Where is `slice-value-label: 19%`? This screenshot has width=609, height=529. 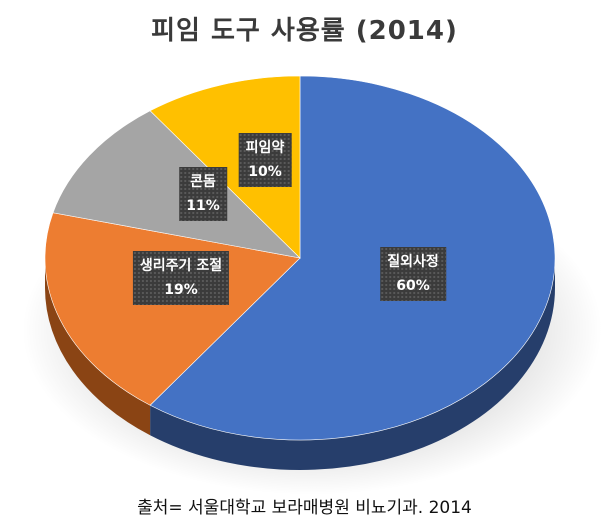
slice-value-label: 19% is located at coordinates (181, 290).